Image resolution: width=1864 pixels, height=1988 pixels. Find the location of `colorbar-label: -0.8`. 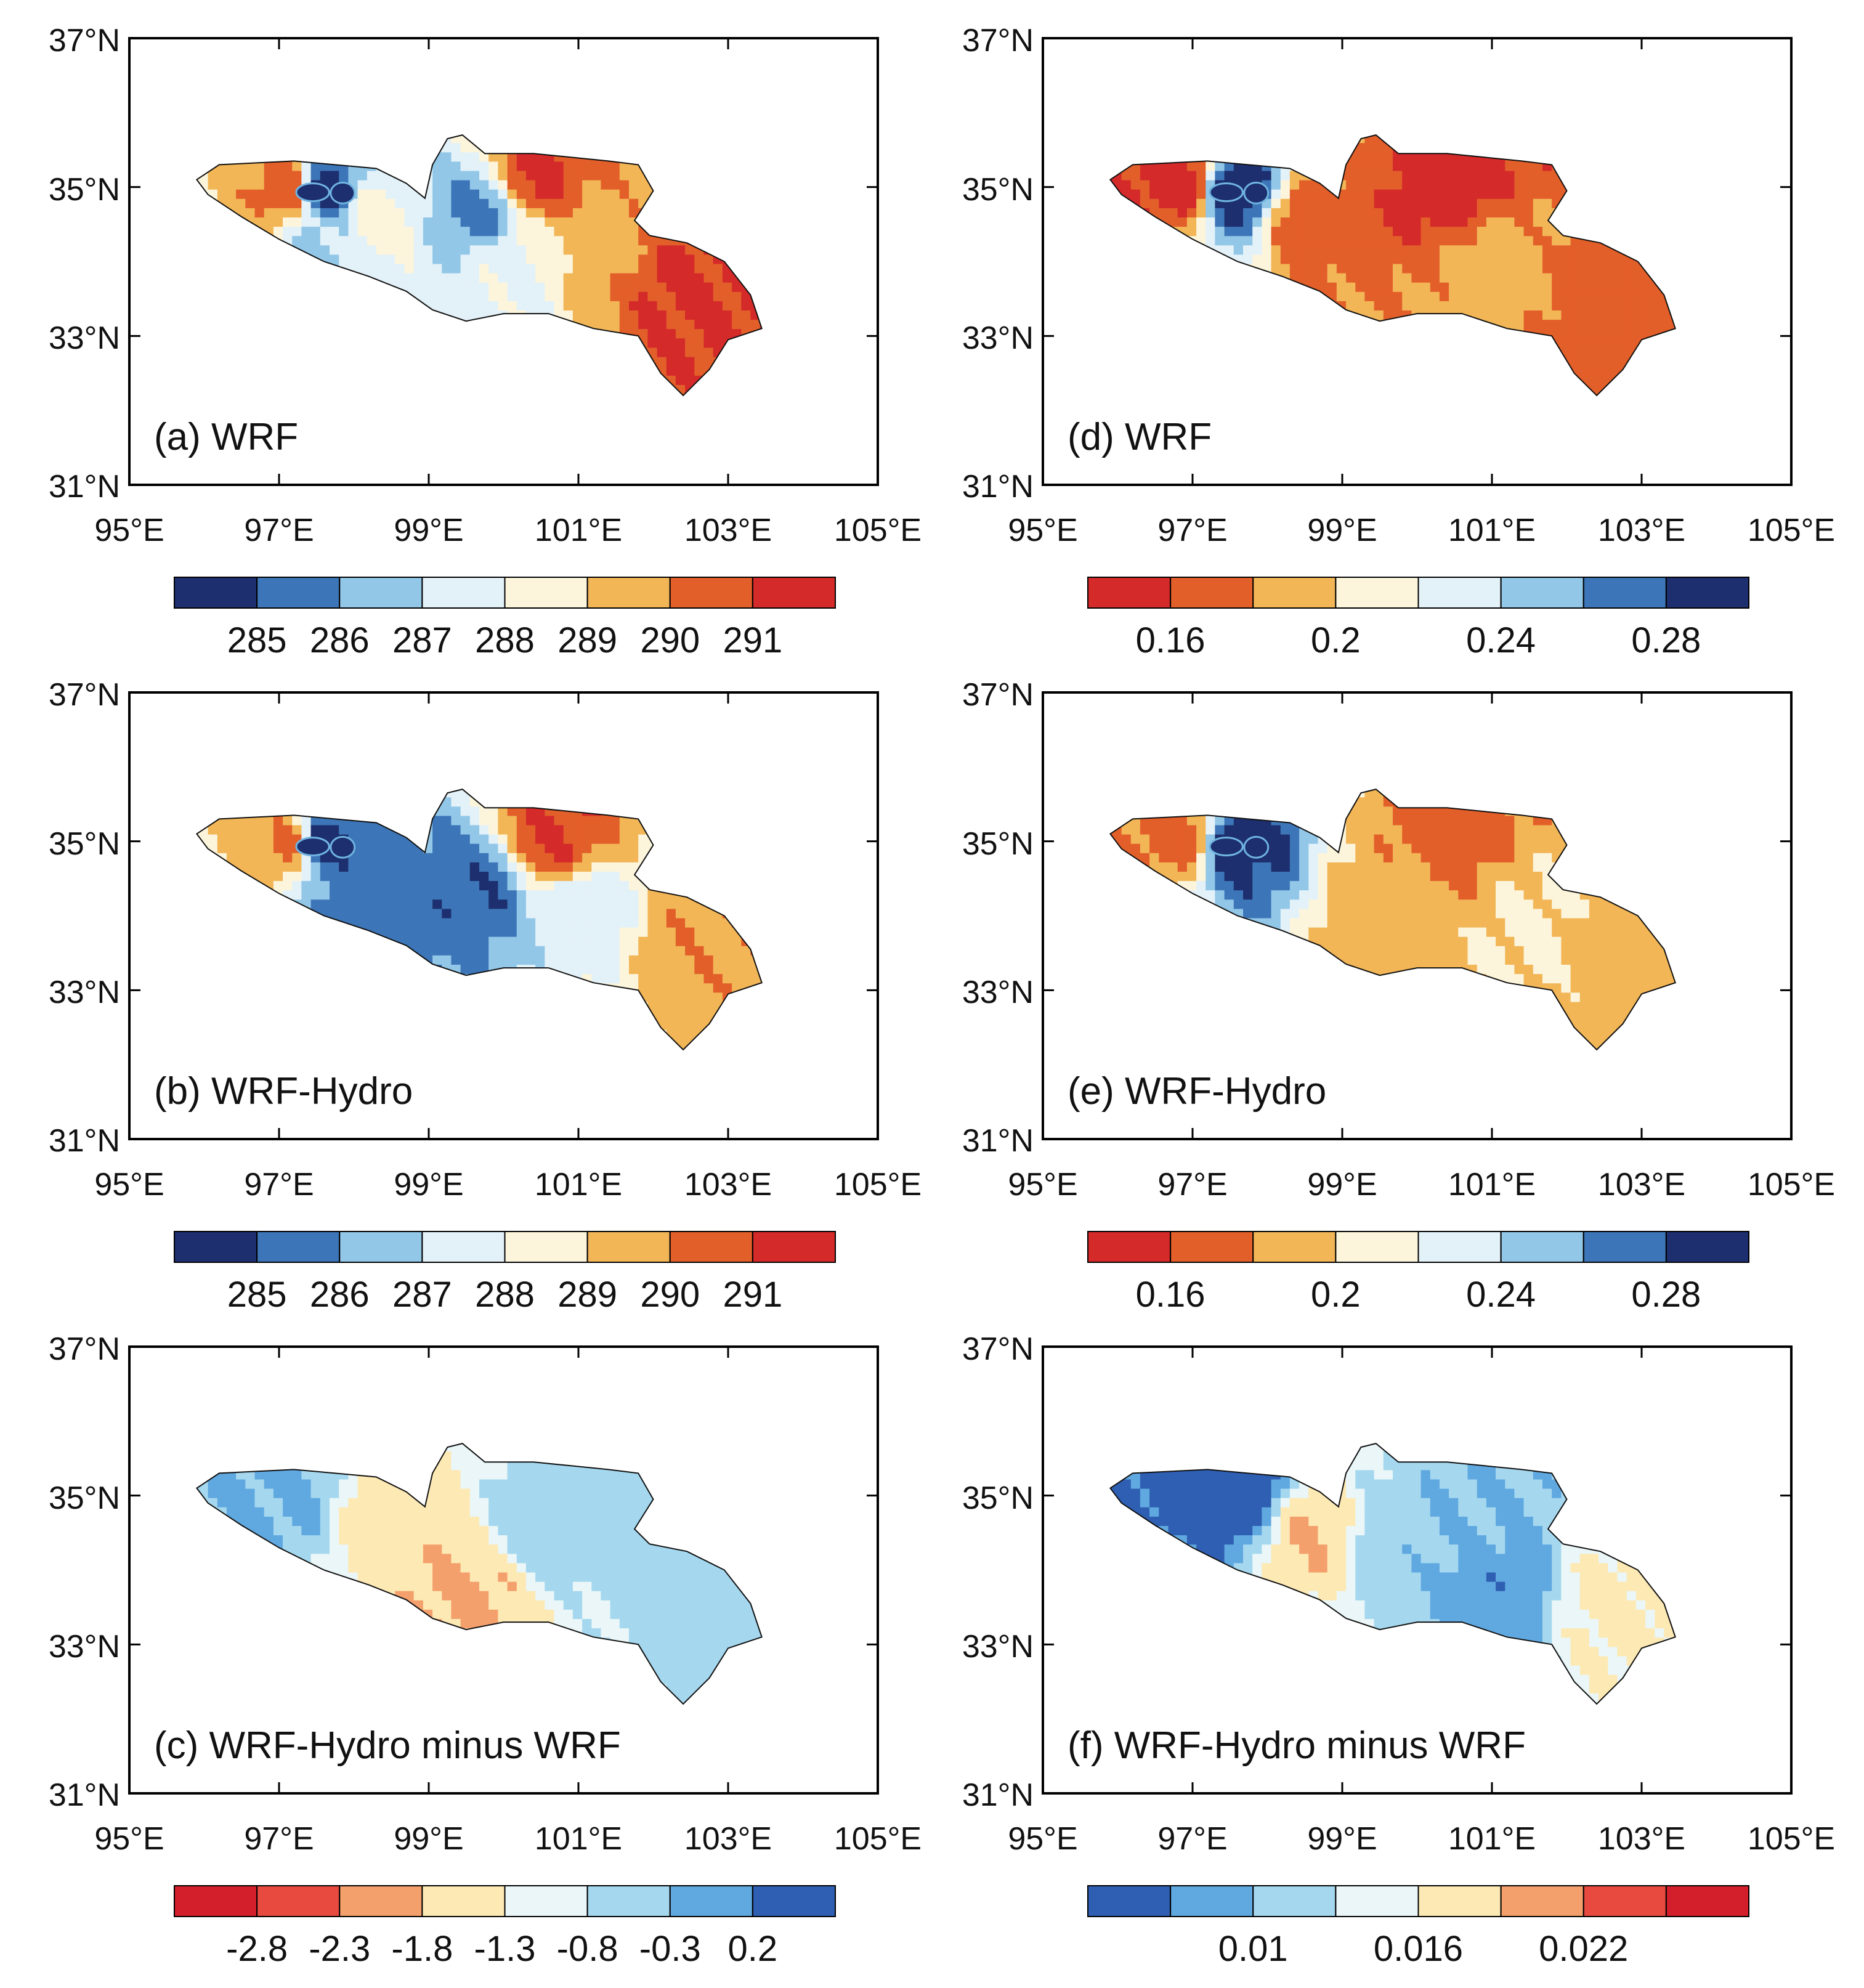

colorbar-label: -0.8 is located at coordinates (587, 1949).